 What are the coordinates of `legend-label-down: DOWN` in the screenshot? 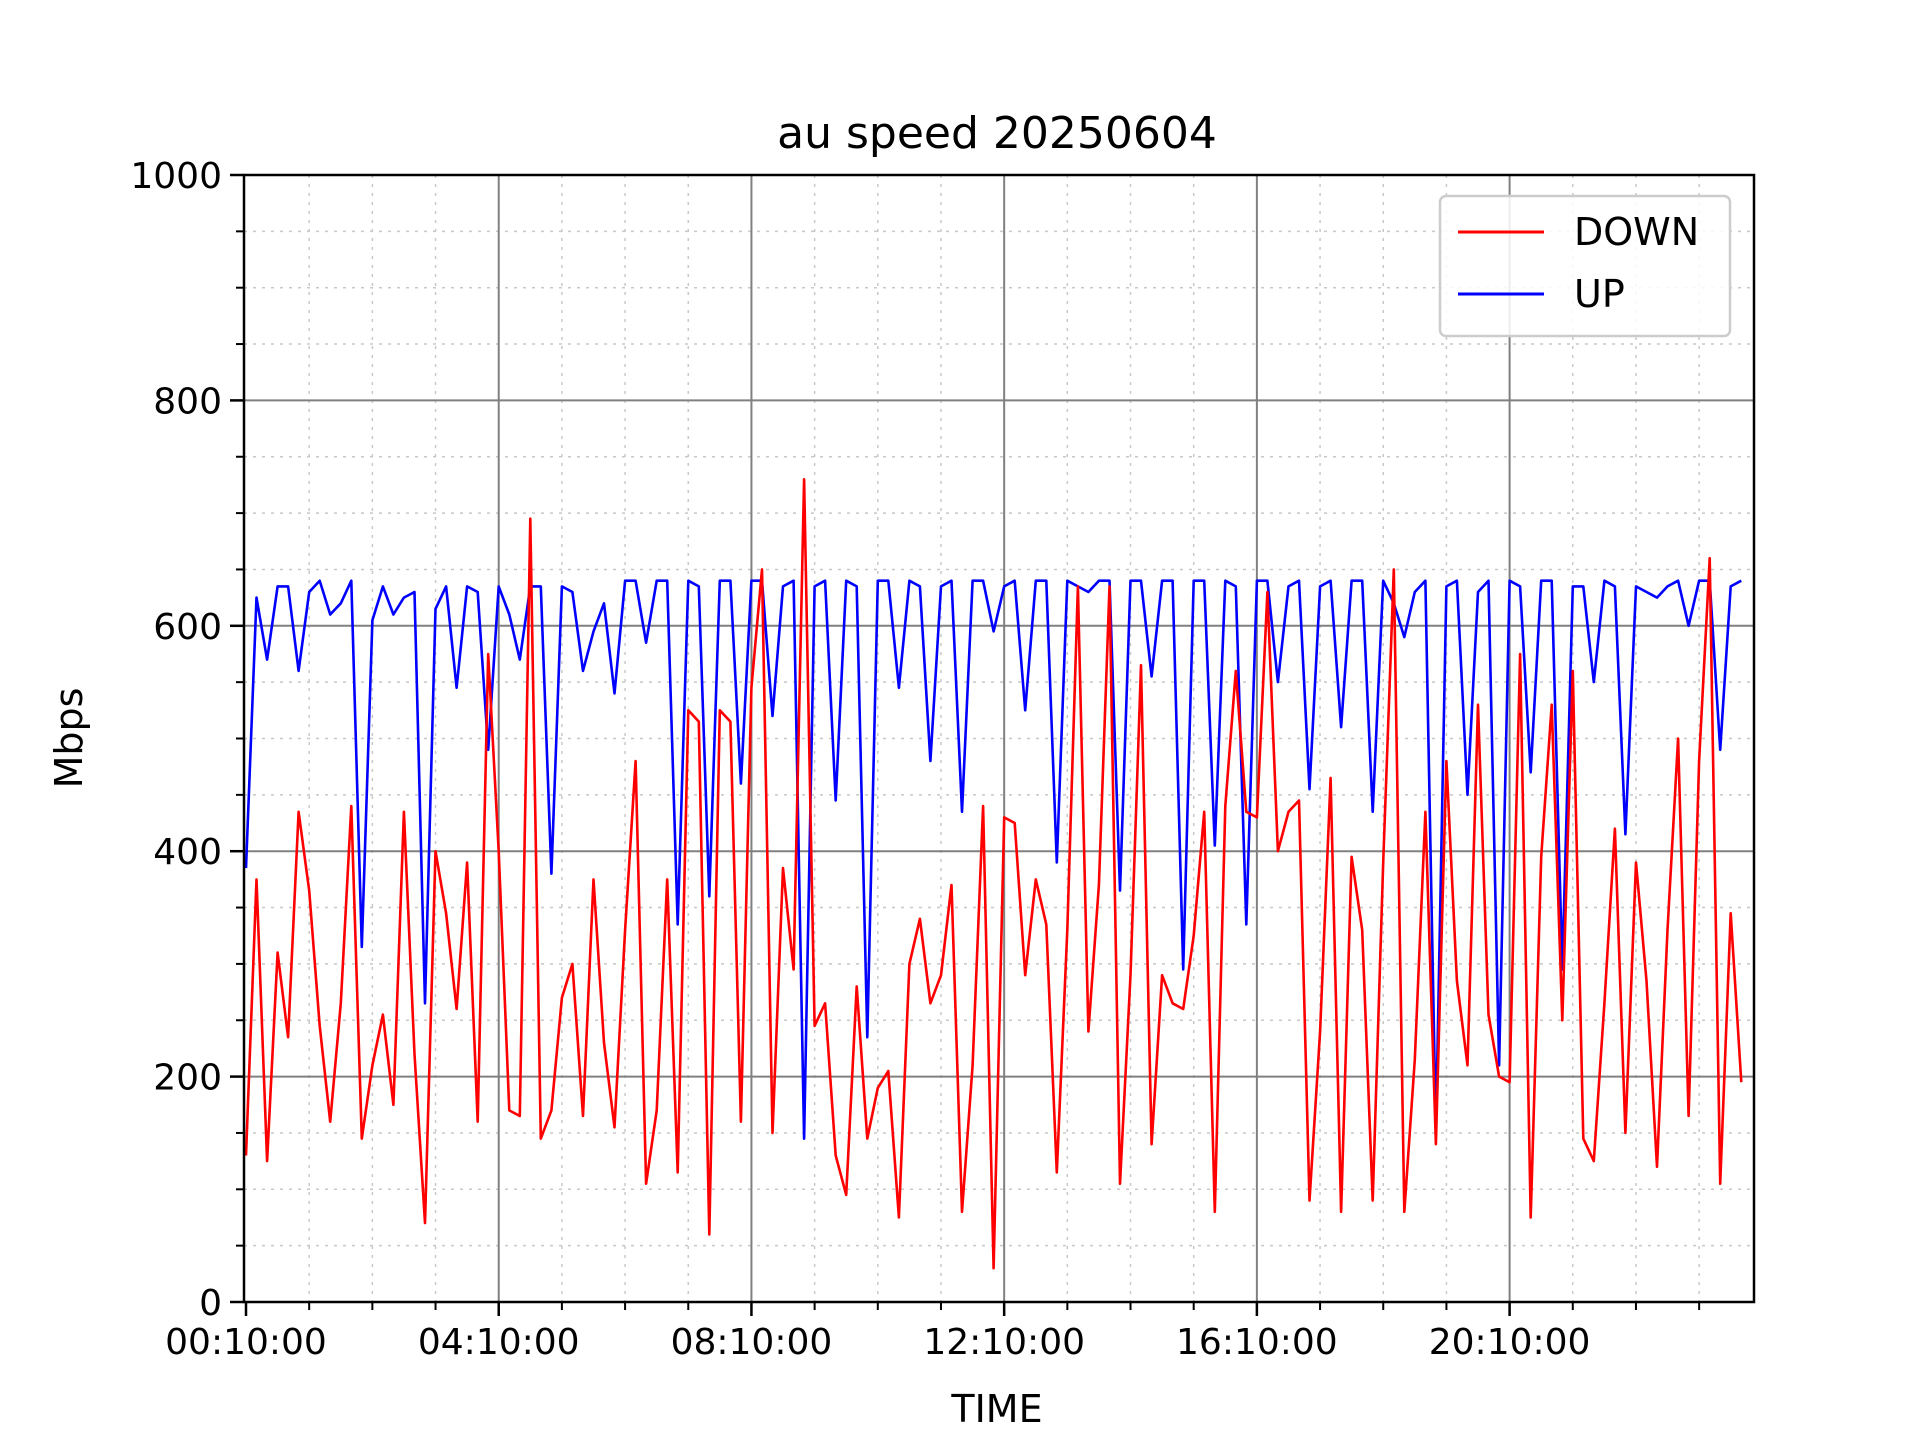 It's located at (1636, 232).